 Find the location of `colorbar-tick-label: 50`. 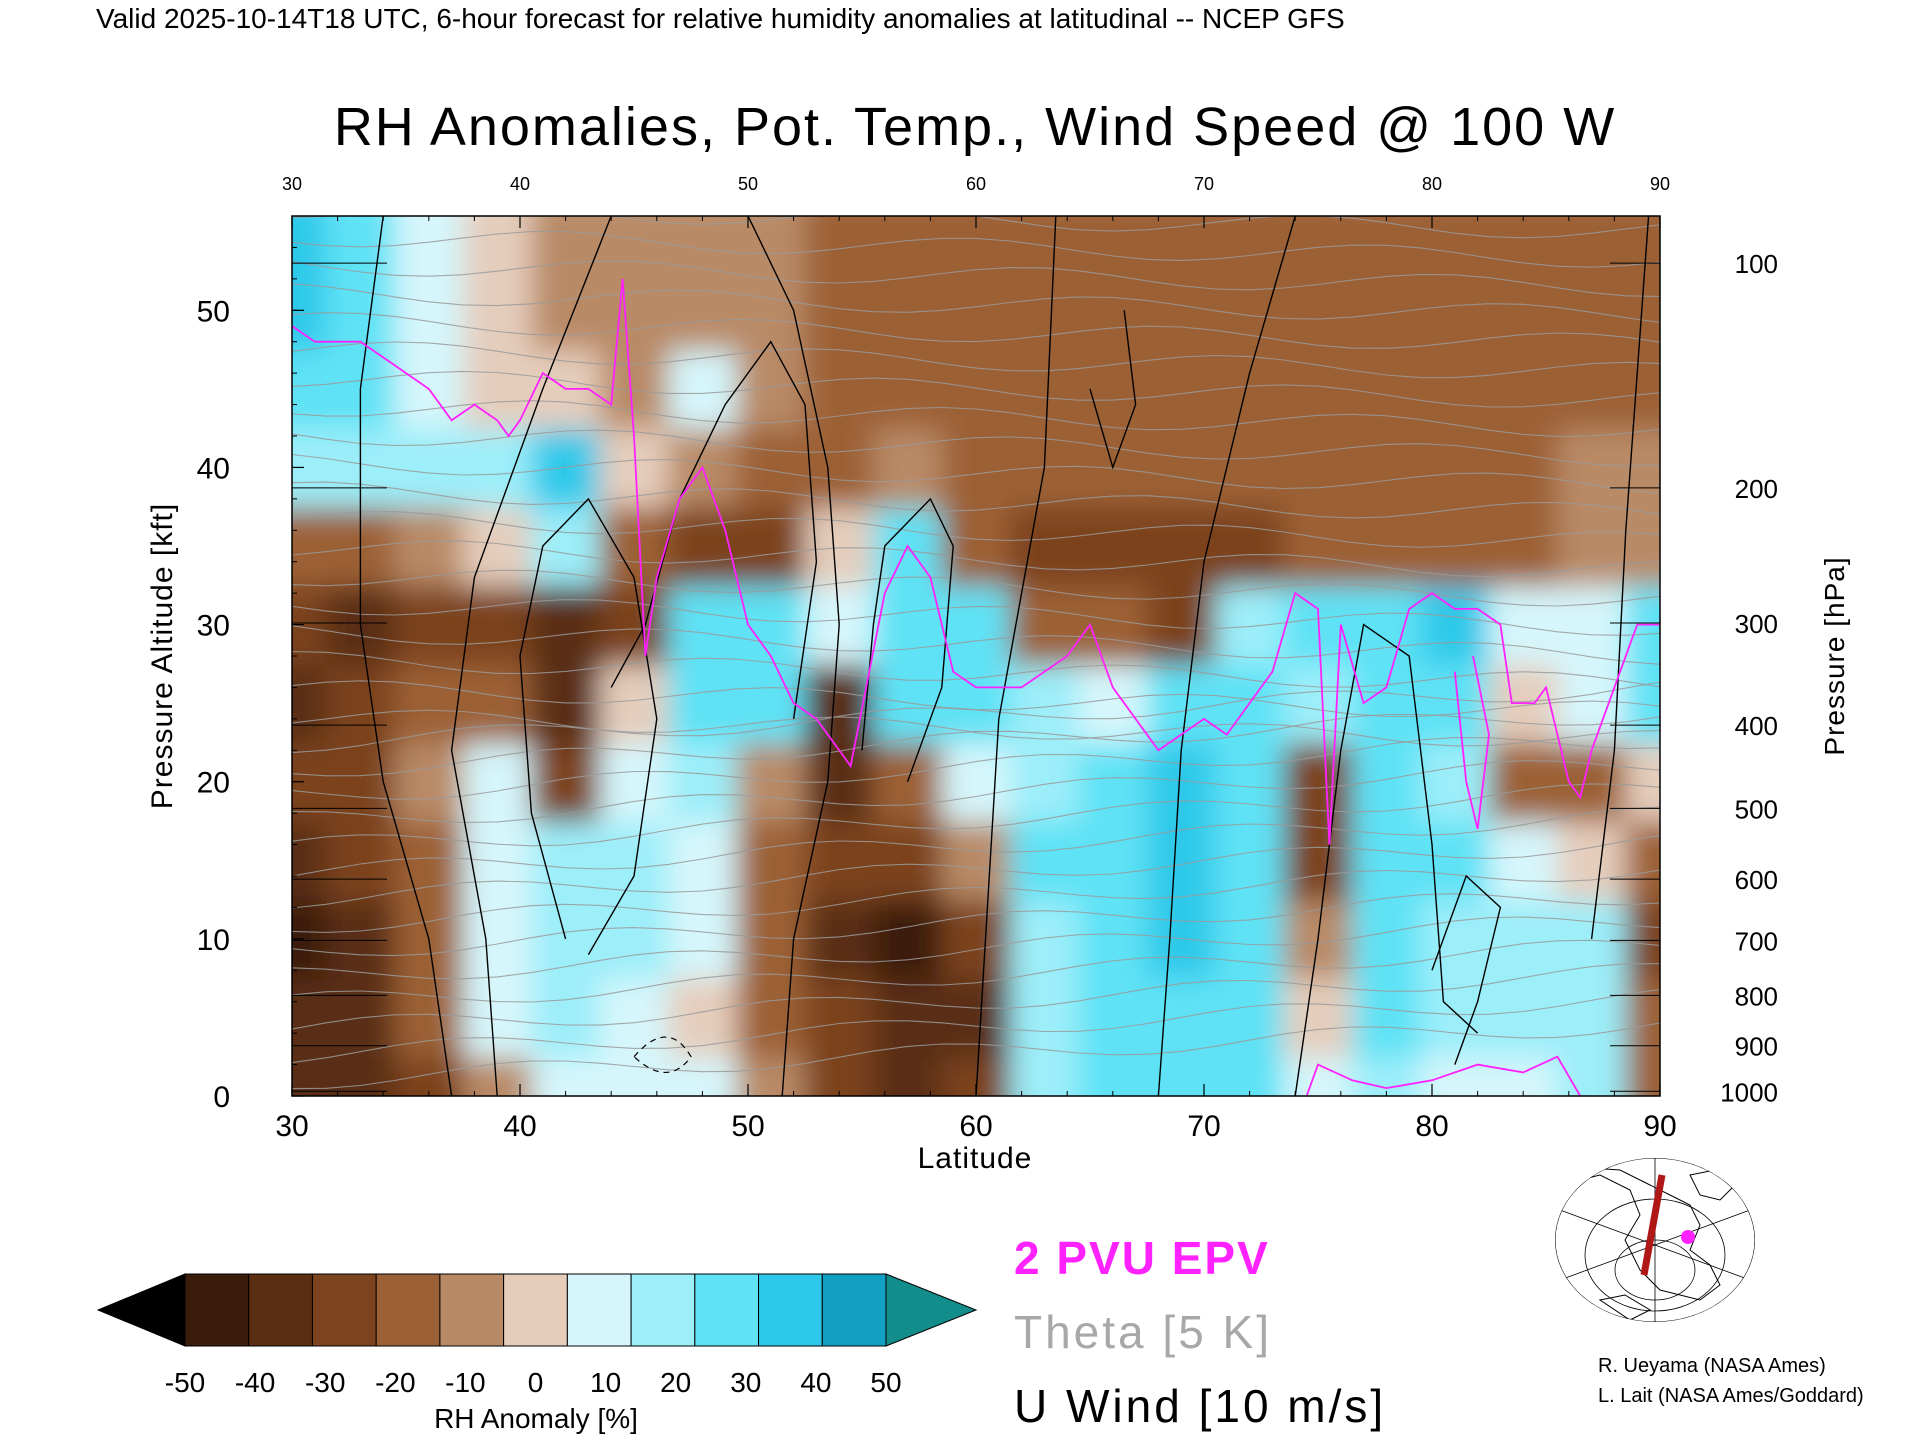

colorbar-tick-label: 50 is located at coordinates (885, 1382).